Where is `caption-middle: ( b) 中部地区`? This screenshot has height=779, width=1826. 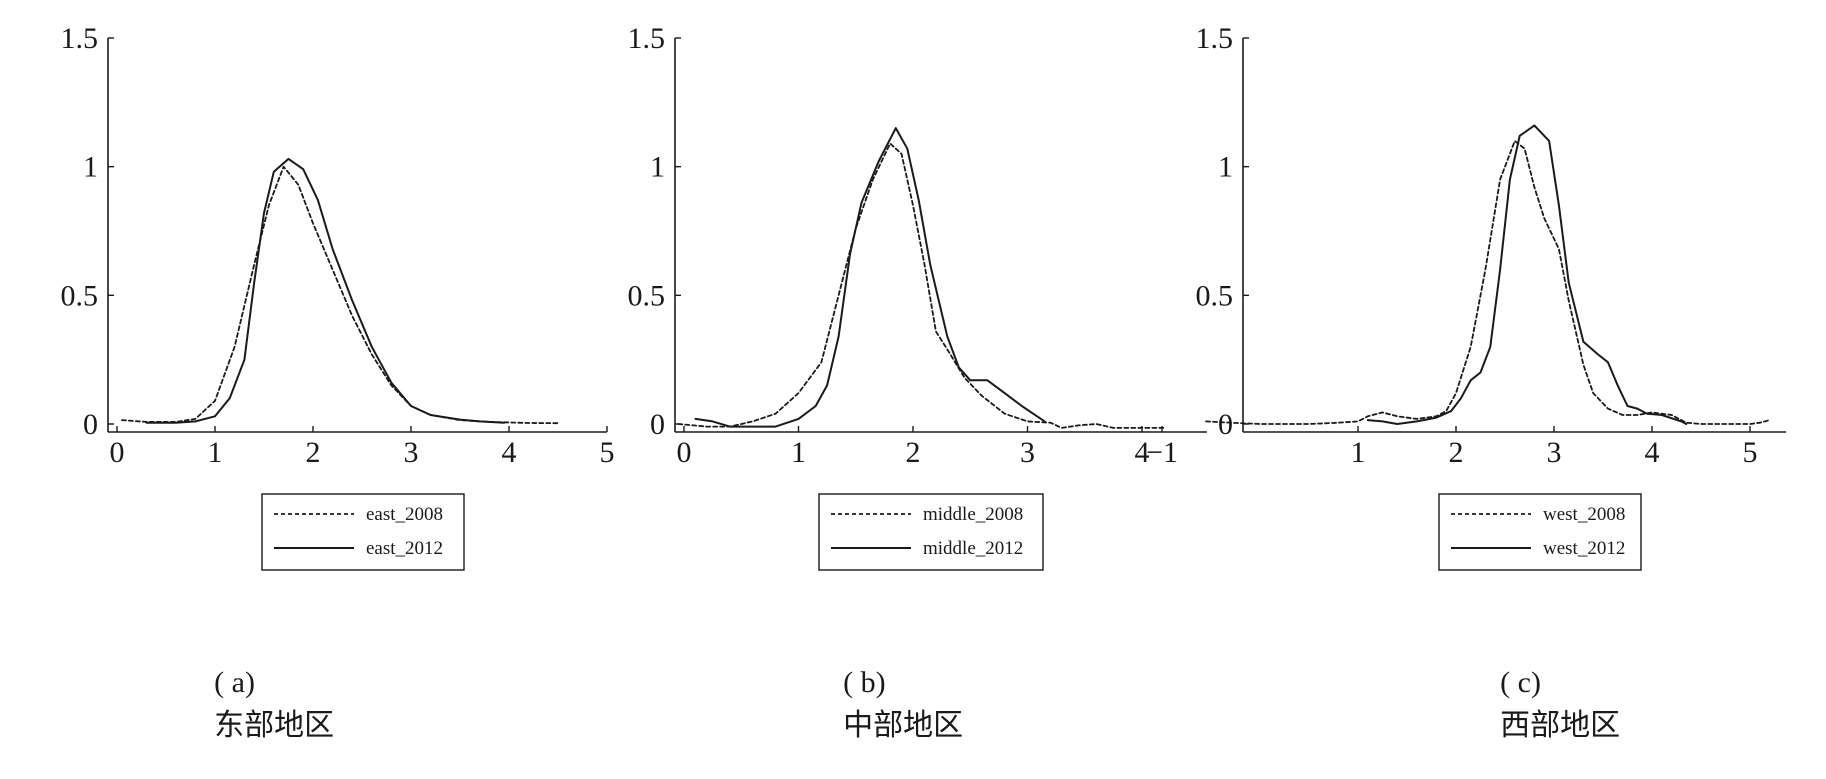
caption-middle: ( b) 中部地区 is located at coordinates (884, 704).